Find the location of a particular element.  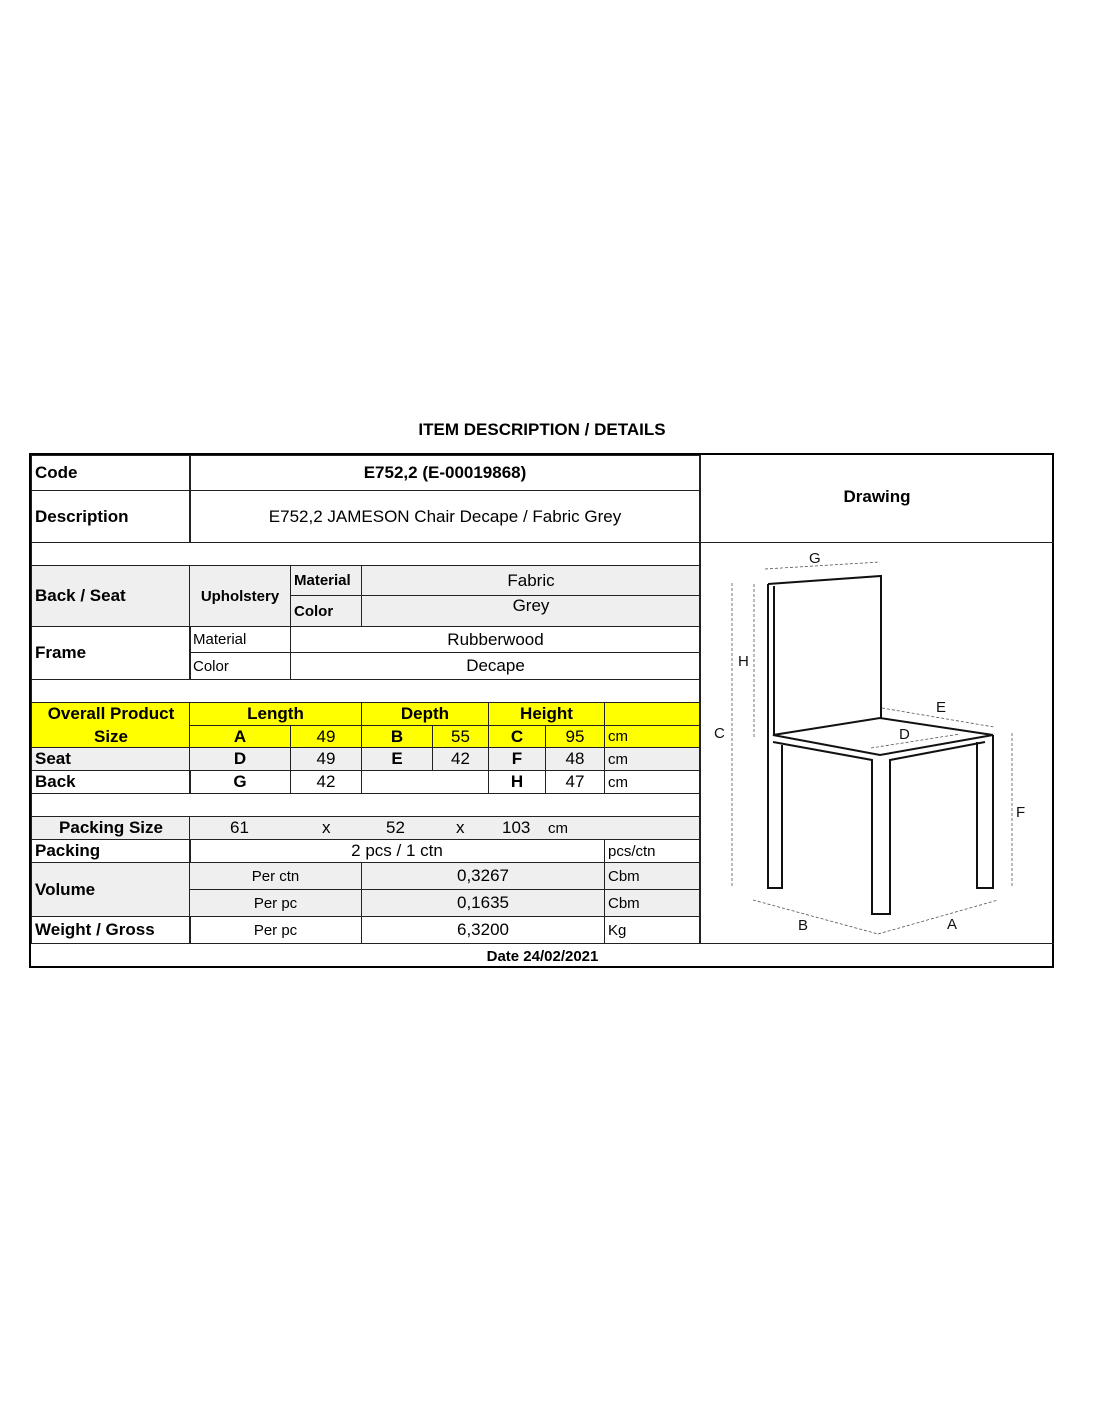

dim-label-b: B is located at coordinates (803, 925).